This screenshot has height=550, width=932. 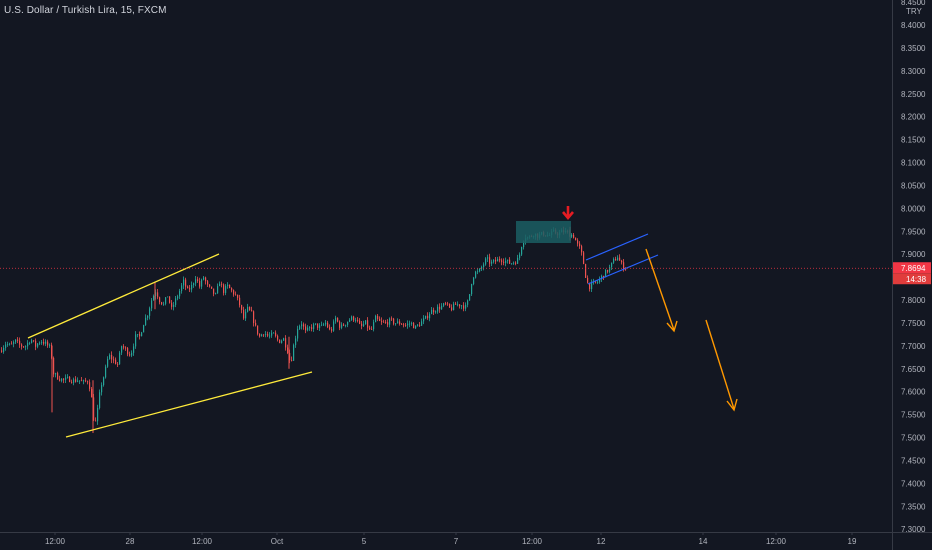 What do you see at coordinates (617, 247) in the screenshot?
I see `channel-upper-line` at bounding box center [617, 247].